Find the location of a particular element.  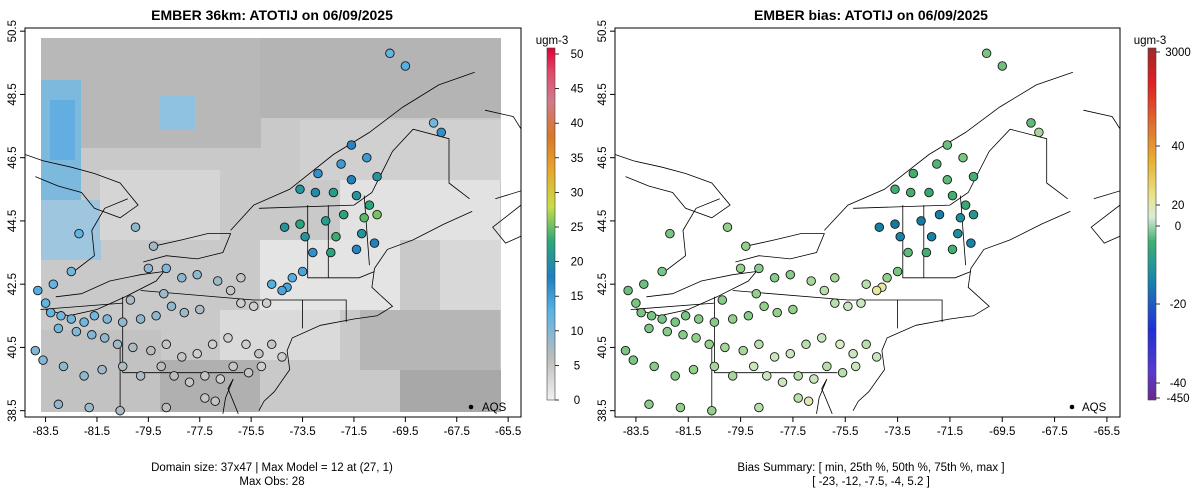

right-footer-line2: [ -23, -12, -7.5, -4, 5.2 ] is located at coordinates (871, 482).